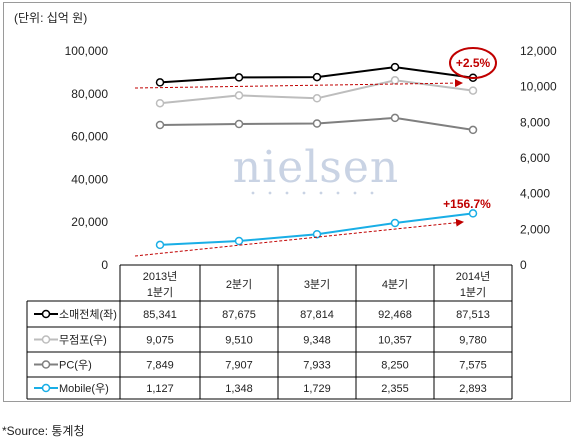 This screenshot has width=576, height=442. Describe the element at coordinates (87, 51) in the screenshot. I see `y-left-tick-label: 100,000` at that location.